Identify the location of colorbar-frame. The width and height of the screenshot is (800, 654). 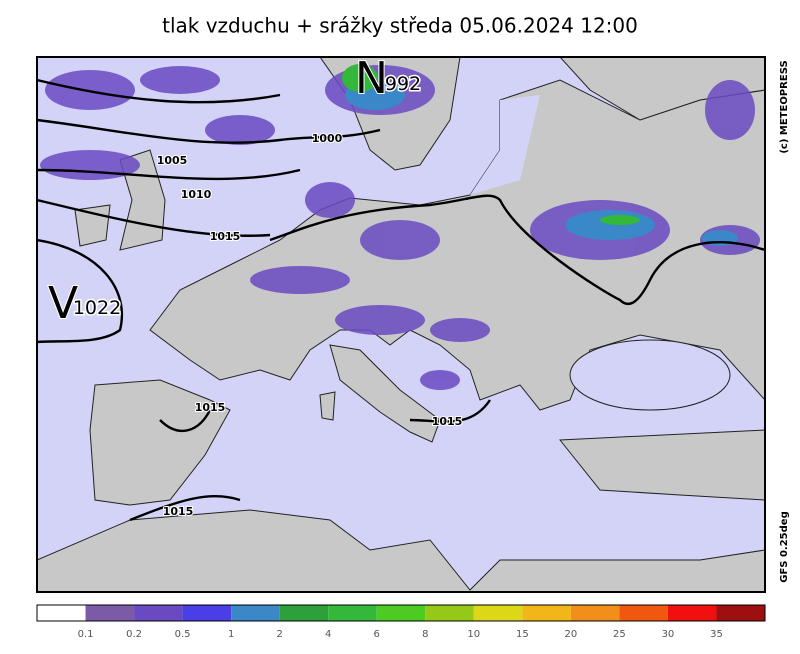
(401, 613).